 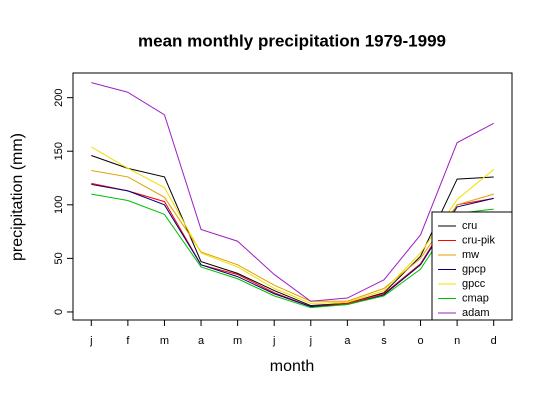 I want to click on y-tick-label: 50, so click(x=59, y=258).